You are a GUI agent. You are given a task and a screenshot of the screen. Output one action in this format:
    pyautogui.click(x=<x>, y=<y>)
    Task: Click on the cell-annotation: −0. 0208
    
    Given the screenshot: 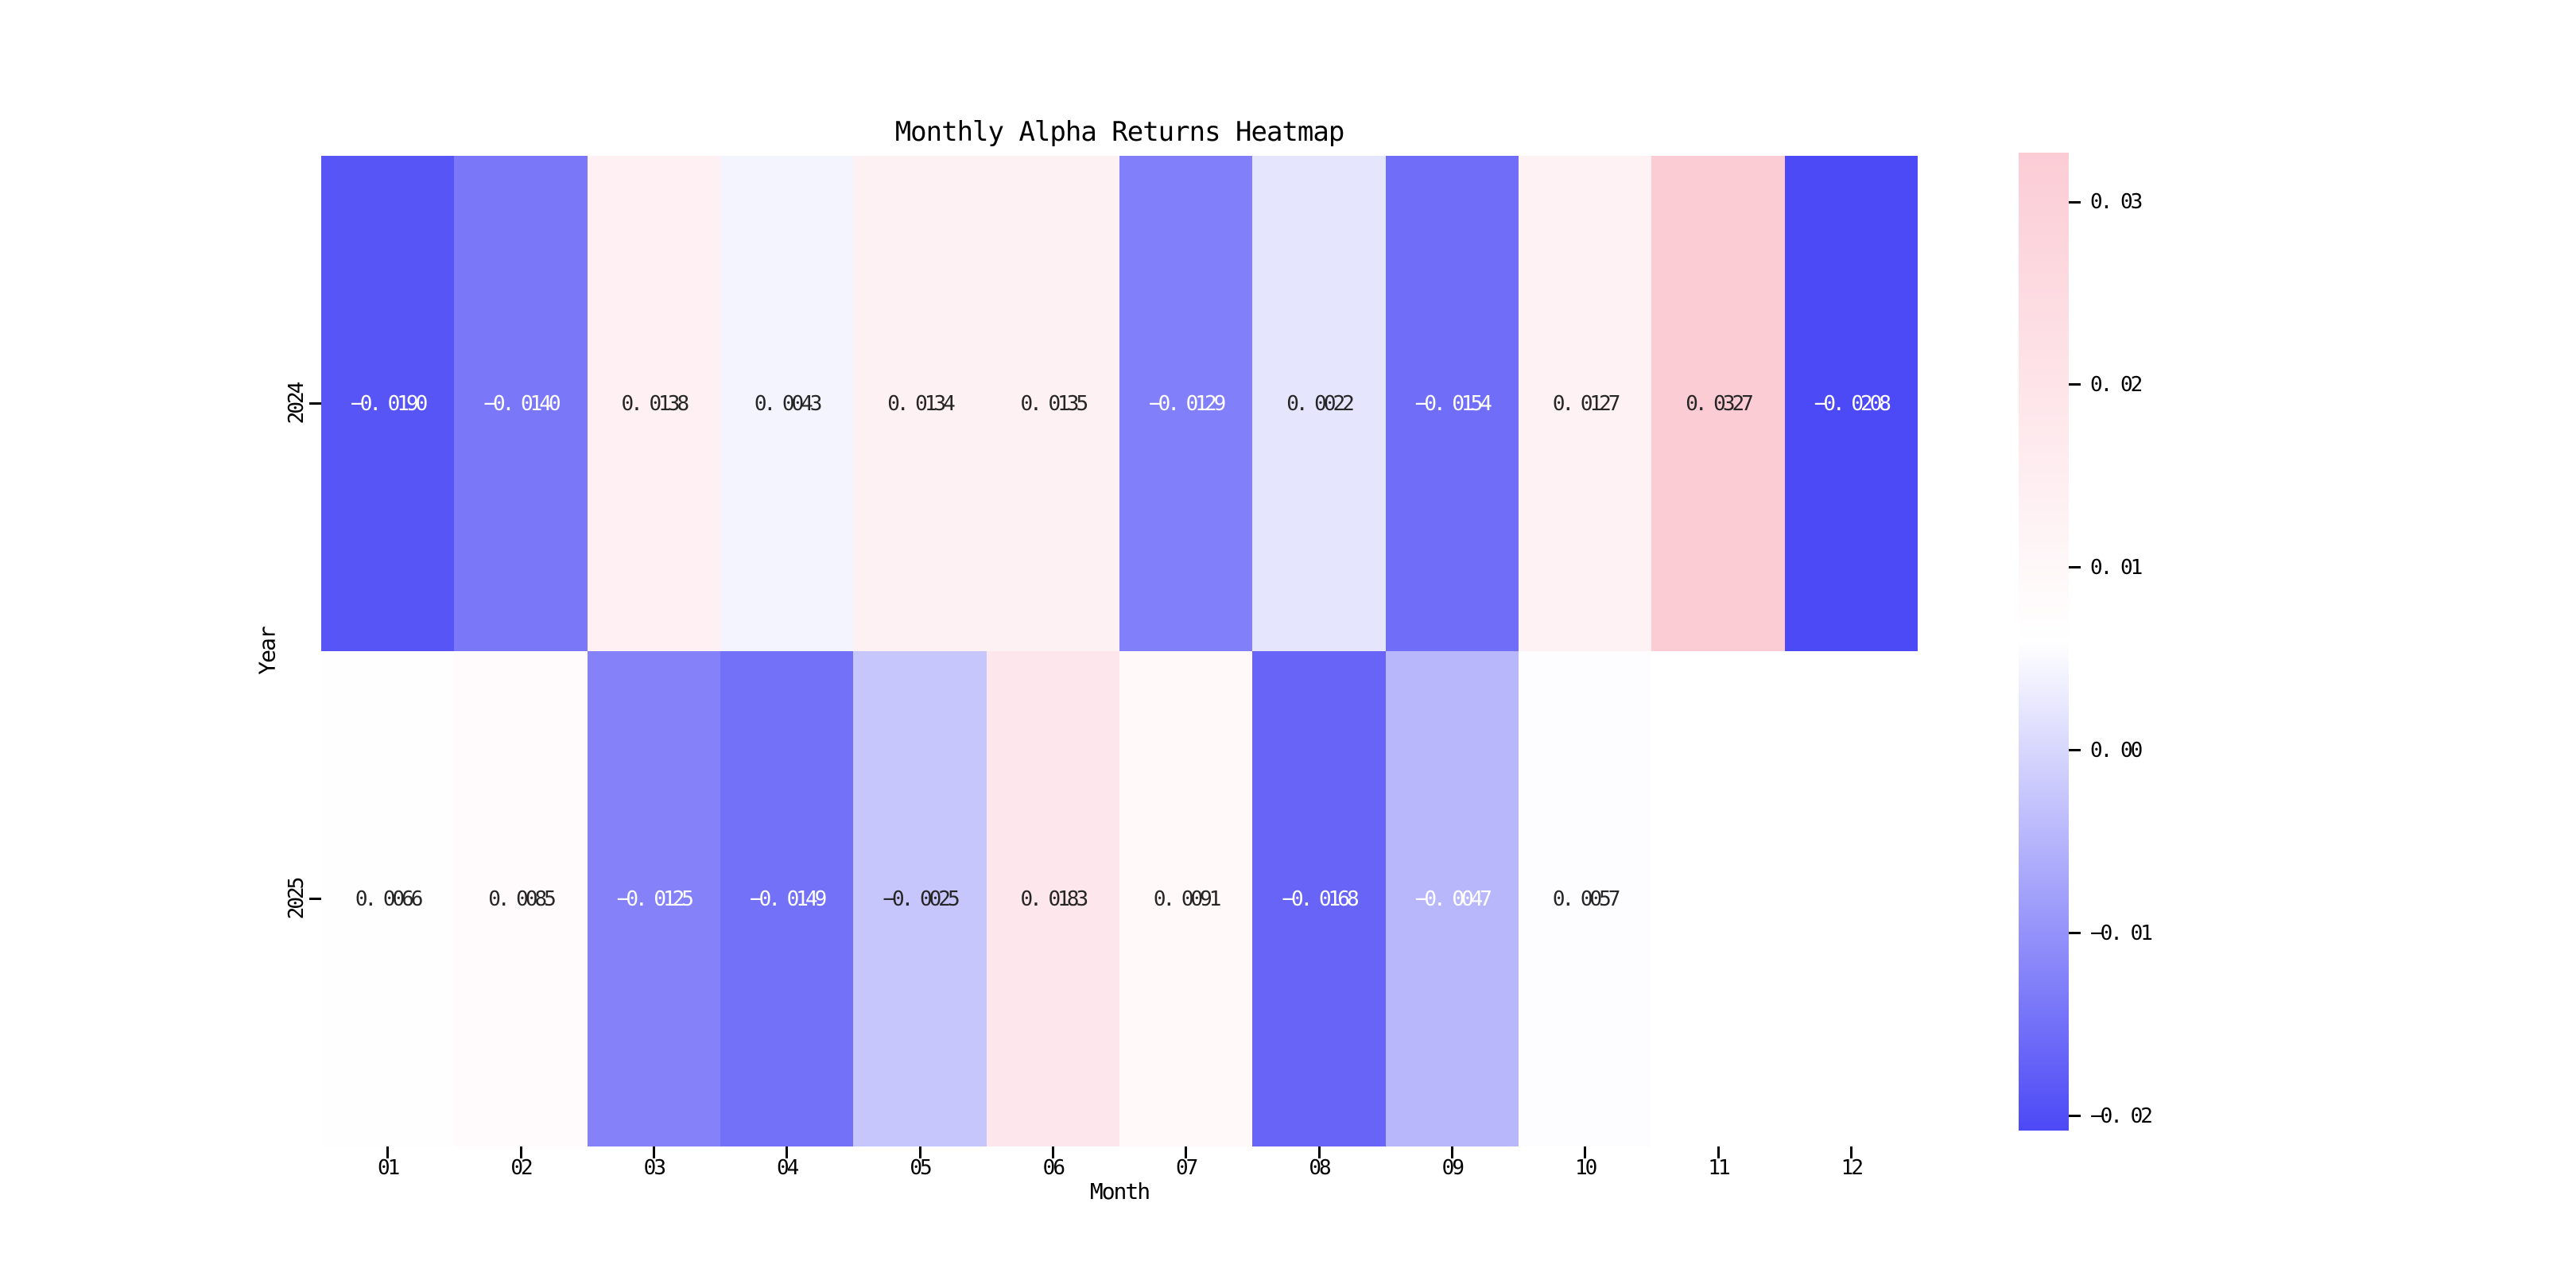 What is the action you would take?
    pyautogui.click(x=1852, y=404)
    